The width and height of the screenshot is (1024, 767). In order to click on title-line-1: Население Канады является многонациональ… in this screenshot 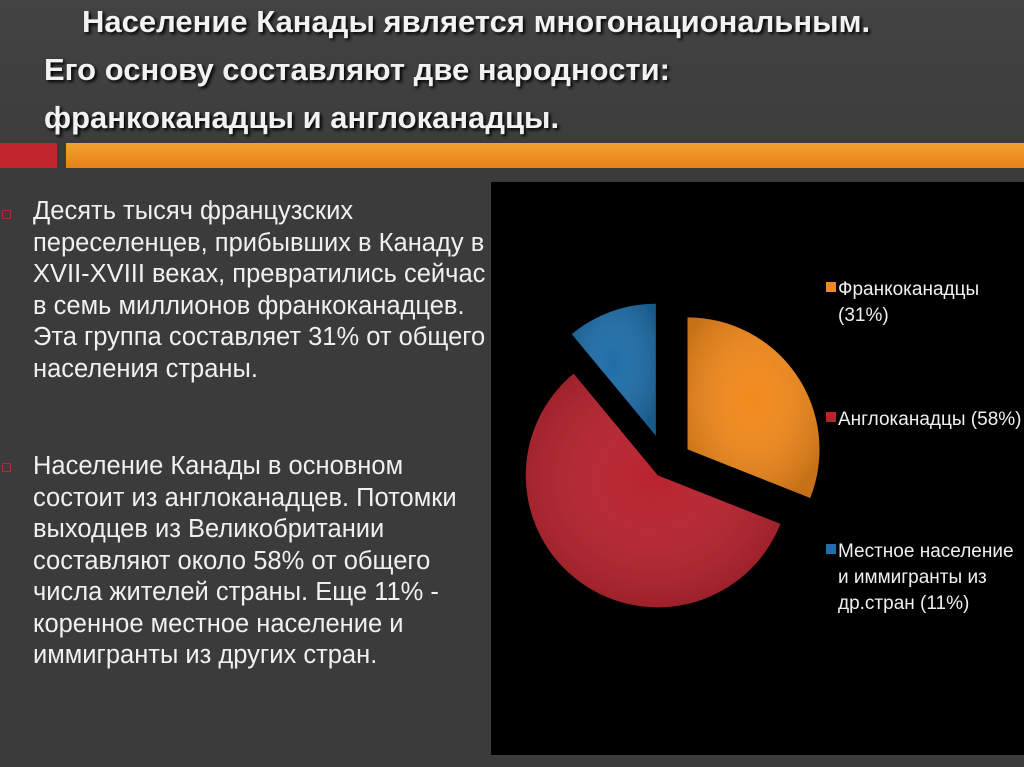, I will do `click(476, 21)`.